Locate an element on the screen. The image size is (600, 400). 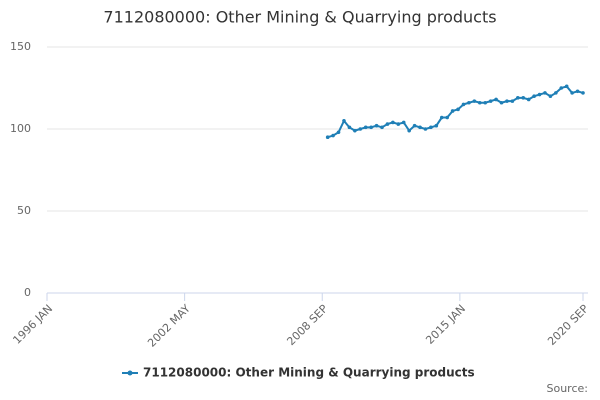
x-tick-label: 2002 MAY is located at coordinates (169, 326).